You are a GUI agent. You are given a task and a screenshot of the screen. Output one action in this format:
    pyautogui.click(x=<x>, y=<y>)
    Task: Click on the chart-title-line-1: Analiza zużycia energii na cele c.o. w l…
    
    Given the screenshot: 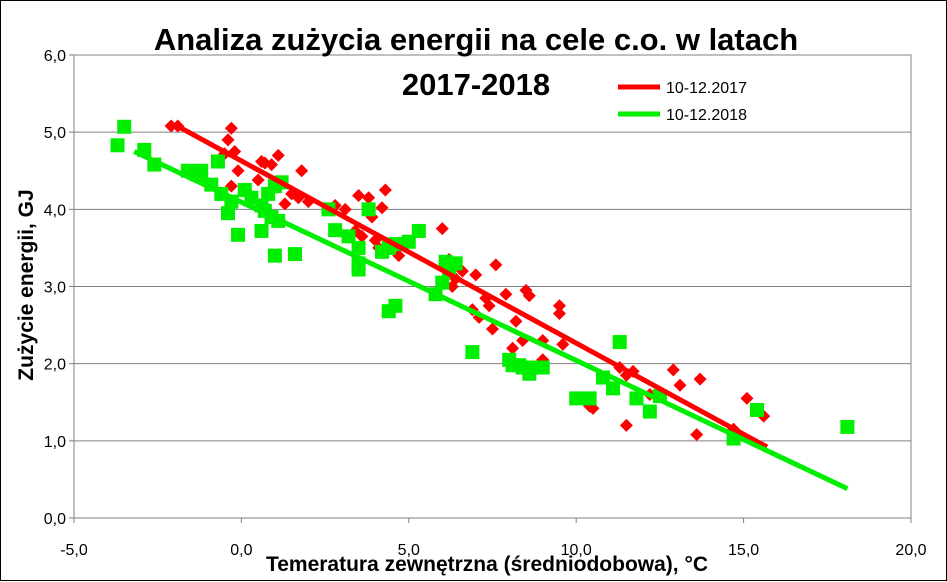 What is the action you would take?
    pyautogui.click(x=476, y=39)
    